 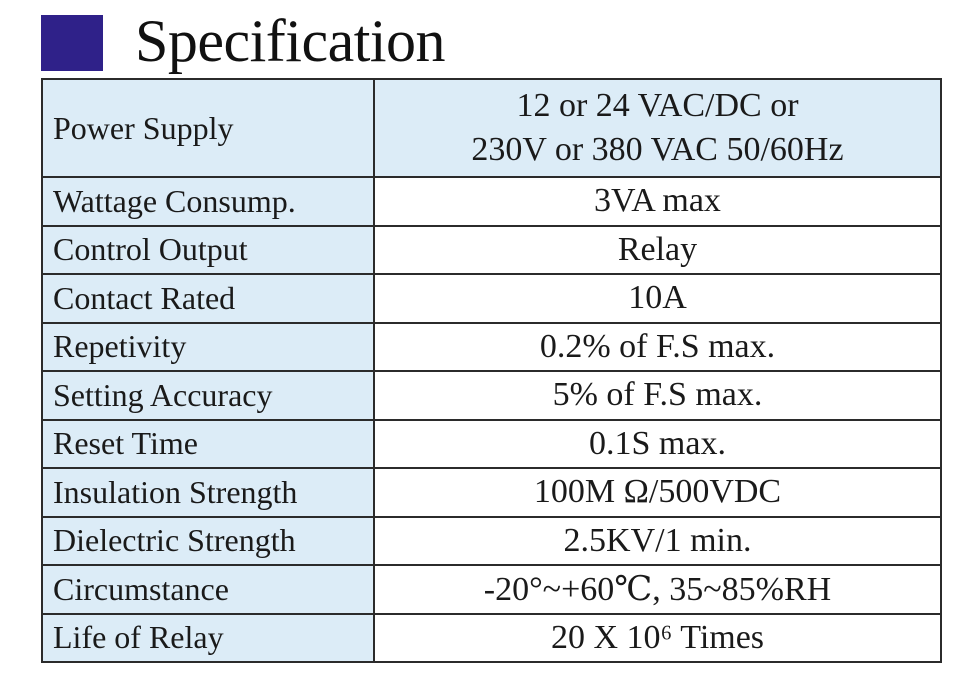 I want to click on row-label: Power Supply, so click(x=208, y=128).